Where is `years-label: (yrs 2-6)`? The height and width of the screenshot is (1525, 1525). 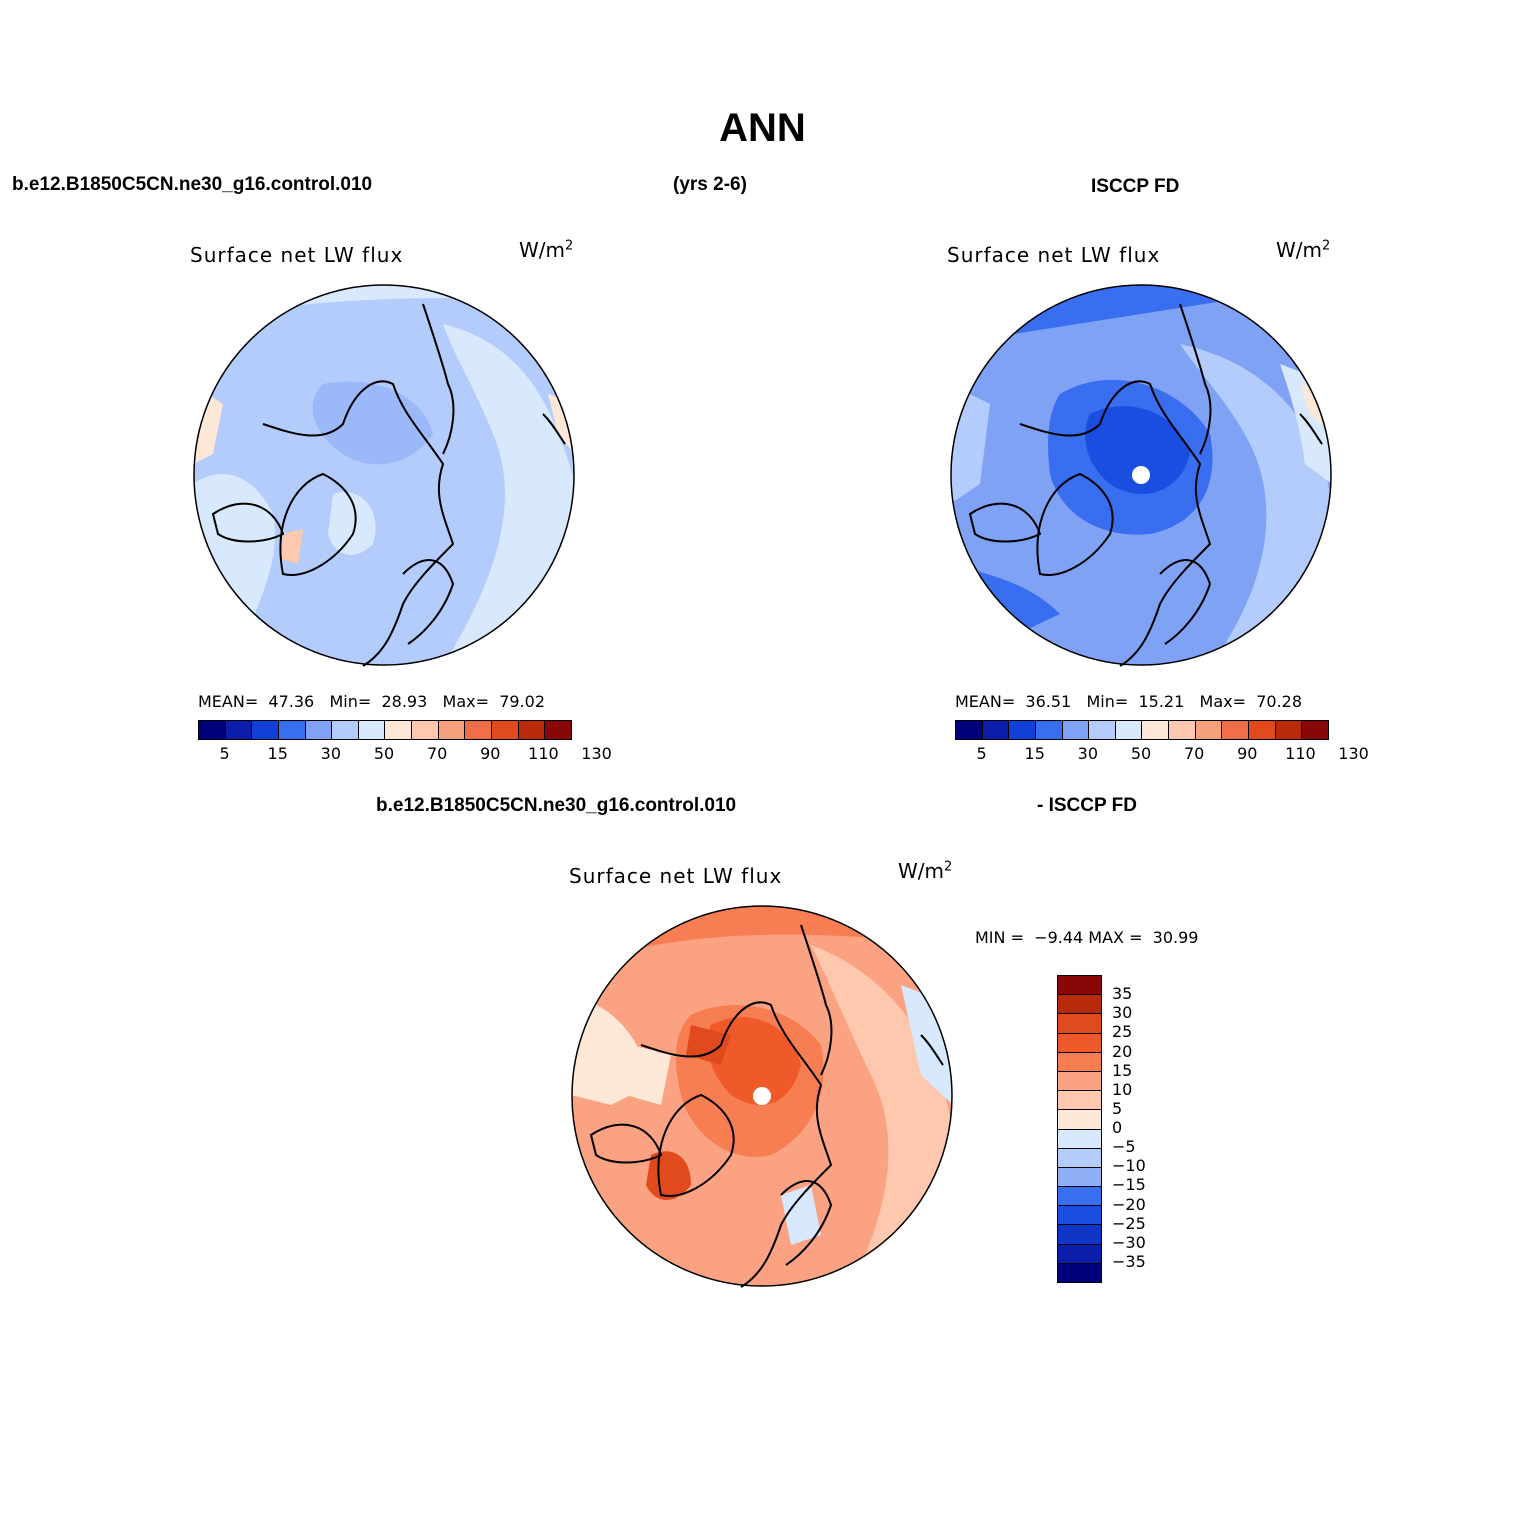
years-label: (yrs 2-6) is located at coordinates (710, 184).